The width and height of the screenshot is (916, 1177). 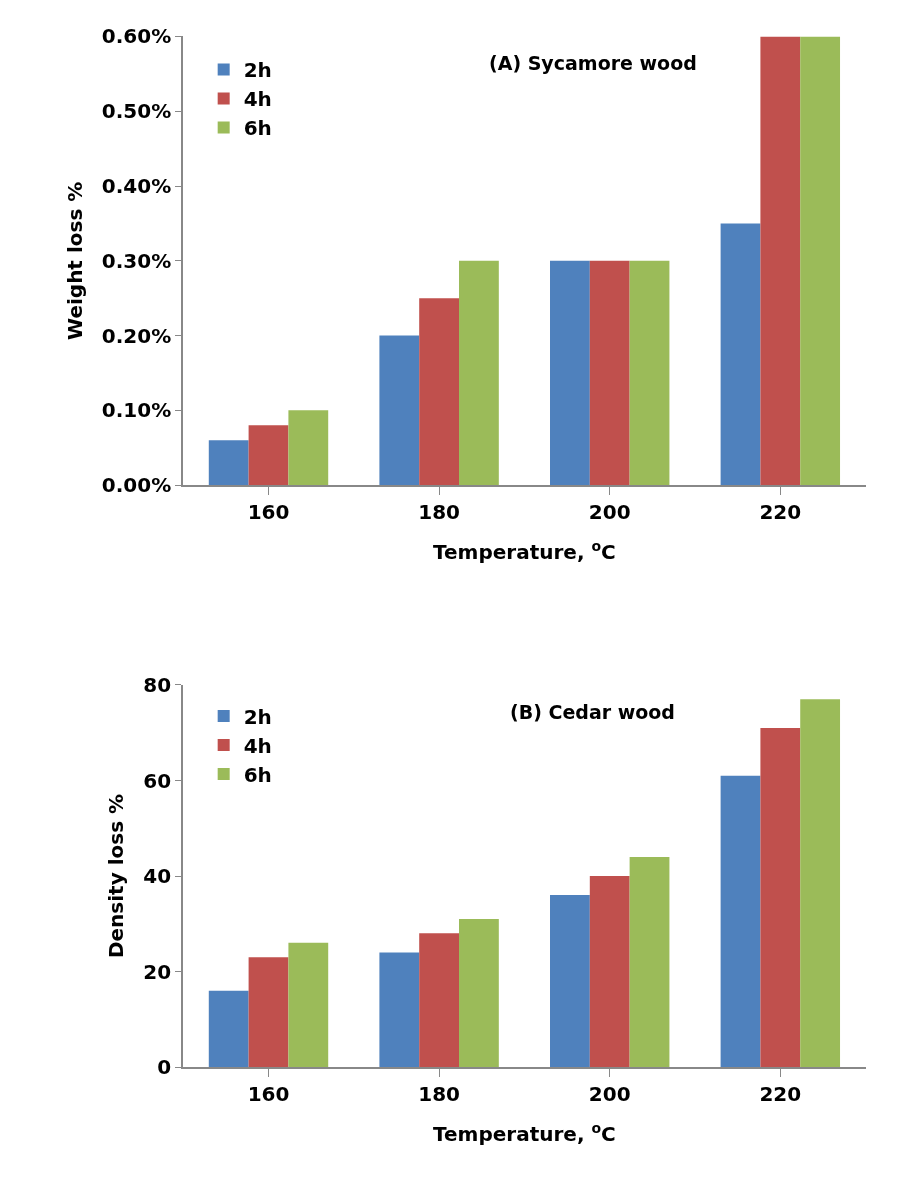 I want to click on y-tick-label: 0.60%, so click(x=136, y=36).